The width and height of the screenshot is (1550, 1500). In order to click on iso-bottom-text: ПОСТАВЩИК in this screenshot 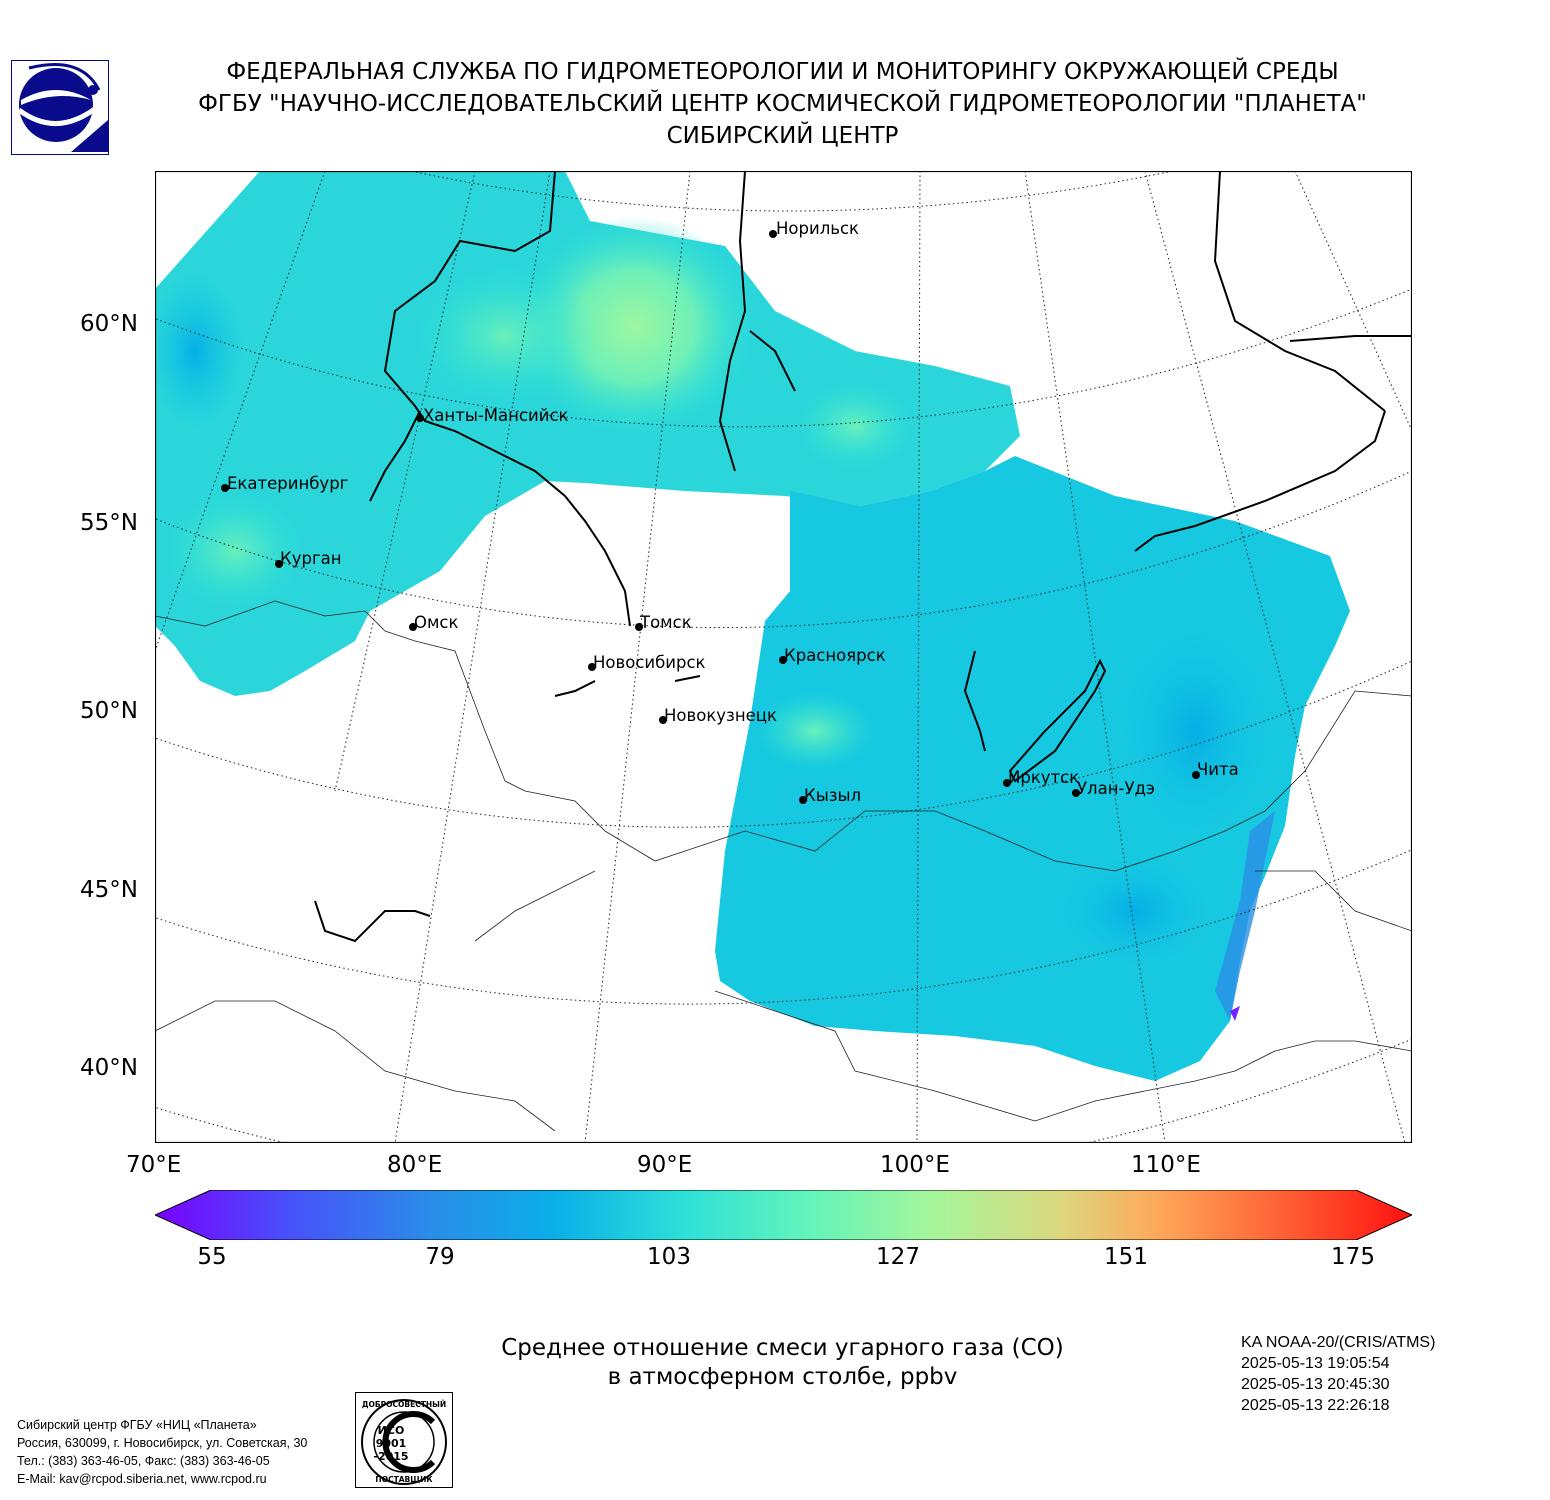, I will do `click(404, 1479)`.